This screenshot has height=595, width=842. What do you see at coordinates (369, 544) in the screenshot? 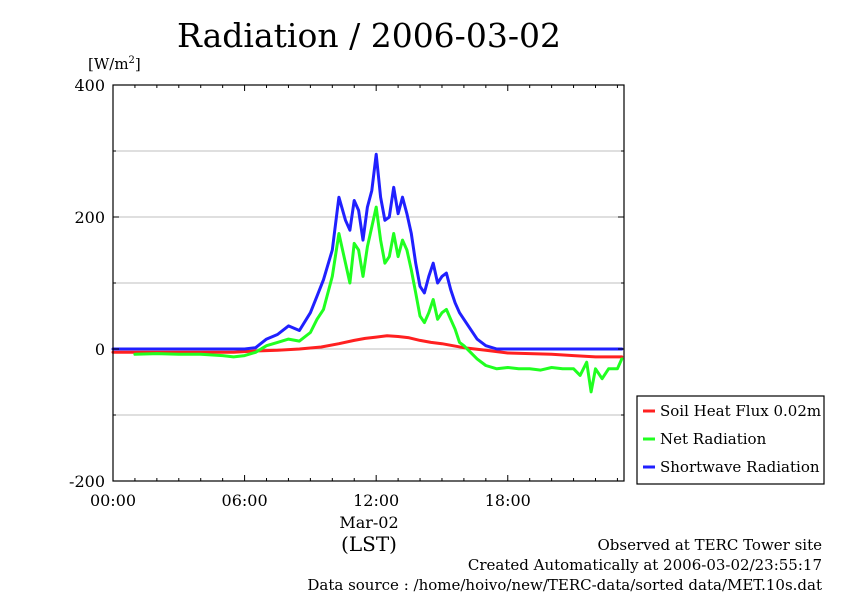
I see `x-axis-label: (LST)` at bounding box center [369, 544].